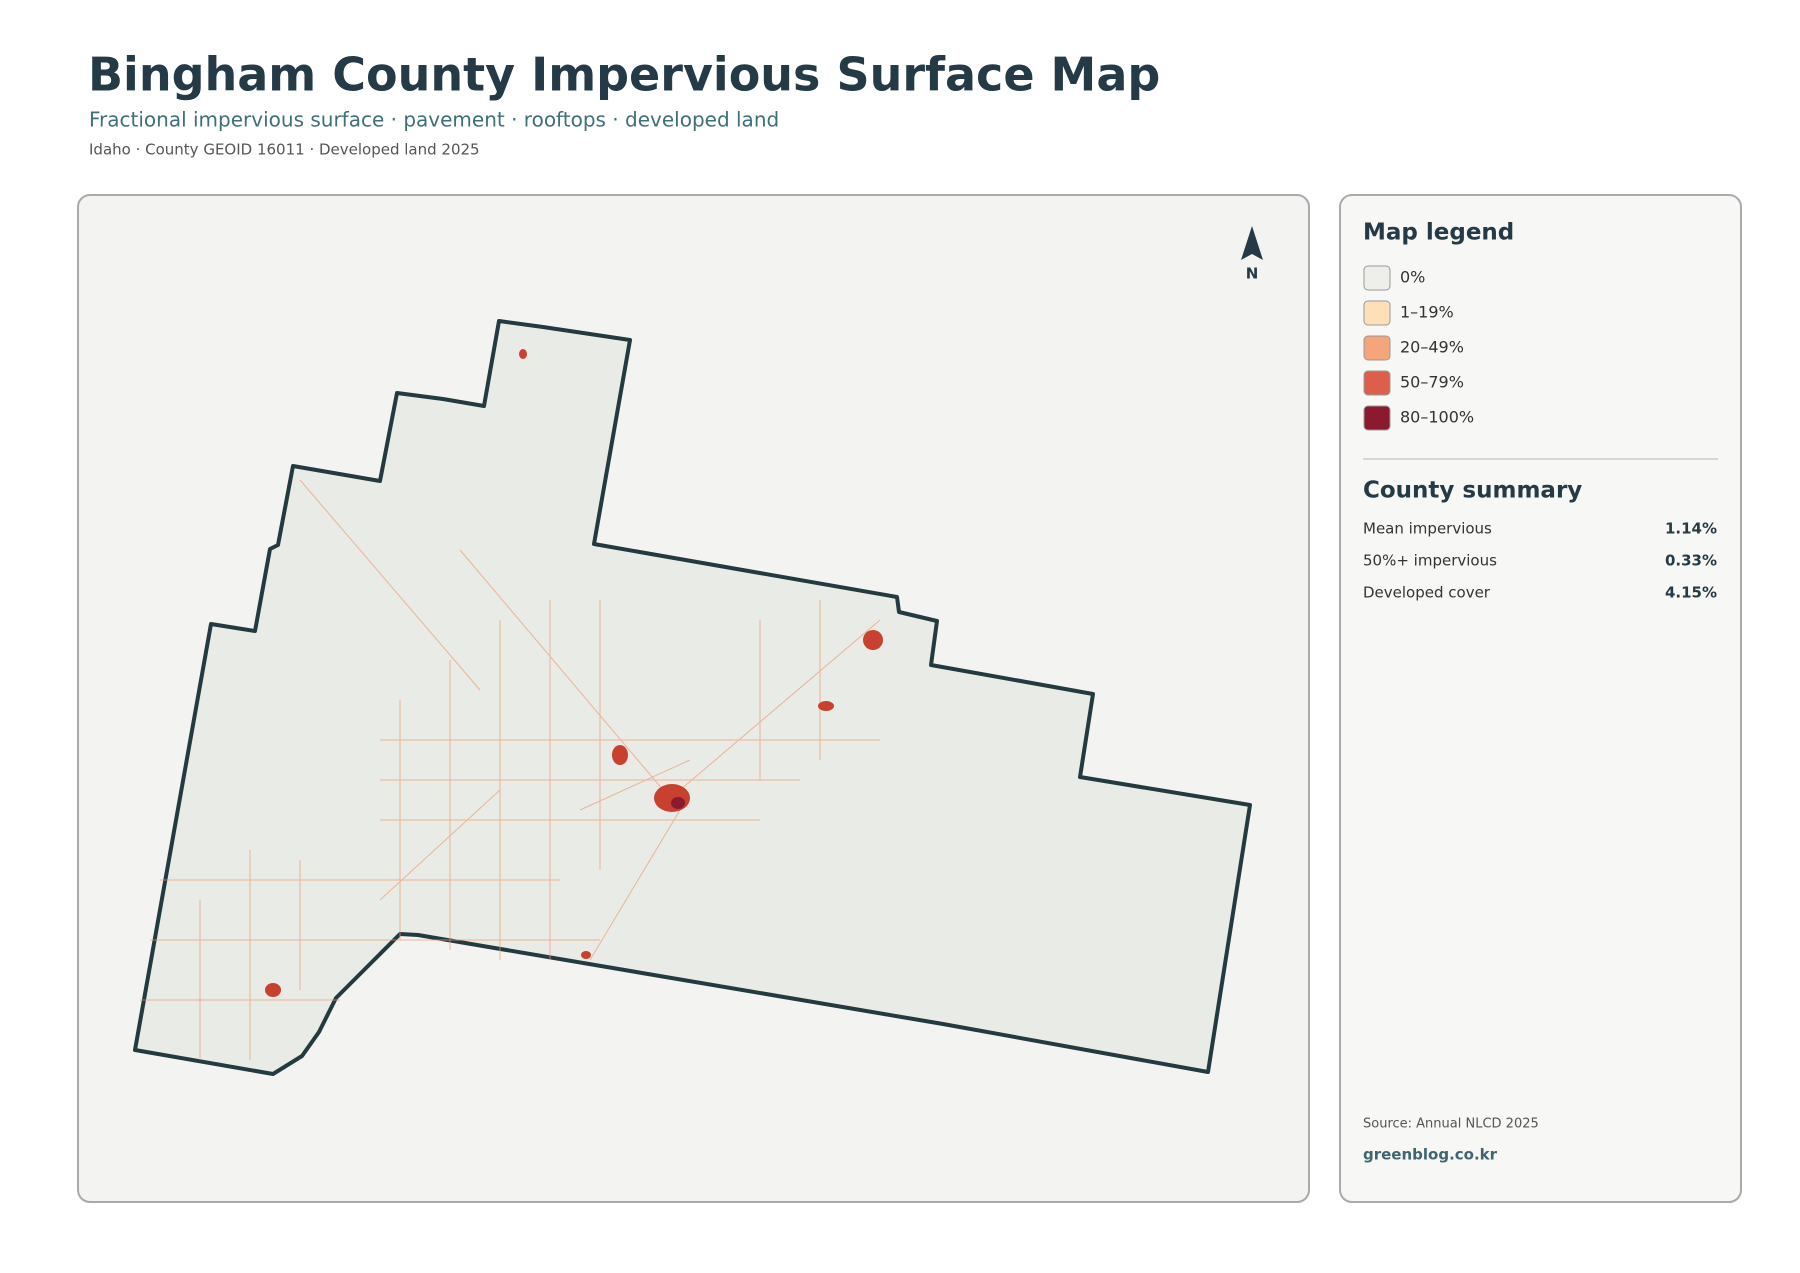 The width and height of the screenshot is (1800, 1273). I want to click on legend-label: 1–19%, so click(1427, 312).